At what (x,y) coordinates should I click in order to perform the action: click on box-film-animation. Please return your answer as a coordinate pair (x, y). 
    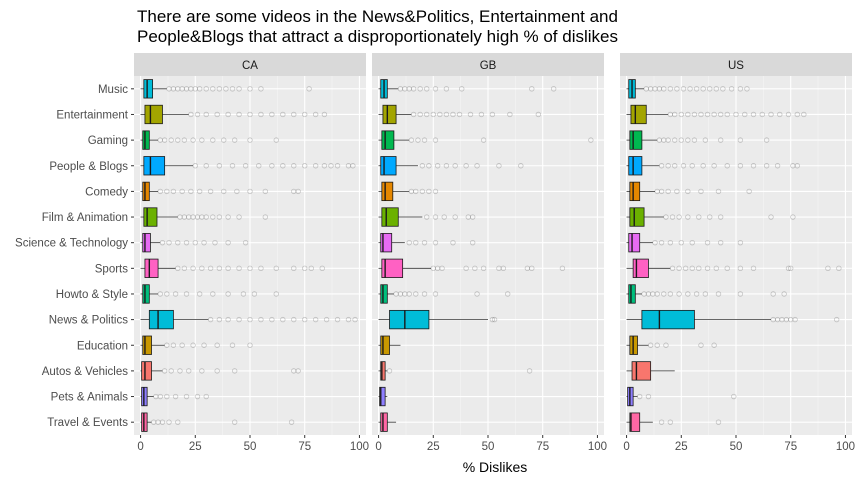
    Looking at the image, I should click on (711, 217).